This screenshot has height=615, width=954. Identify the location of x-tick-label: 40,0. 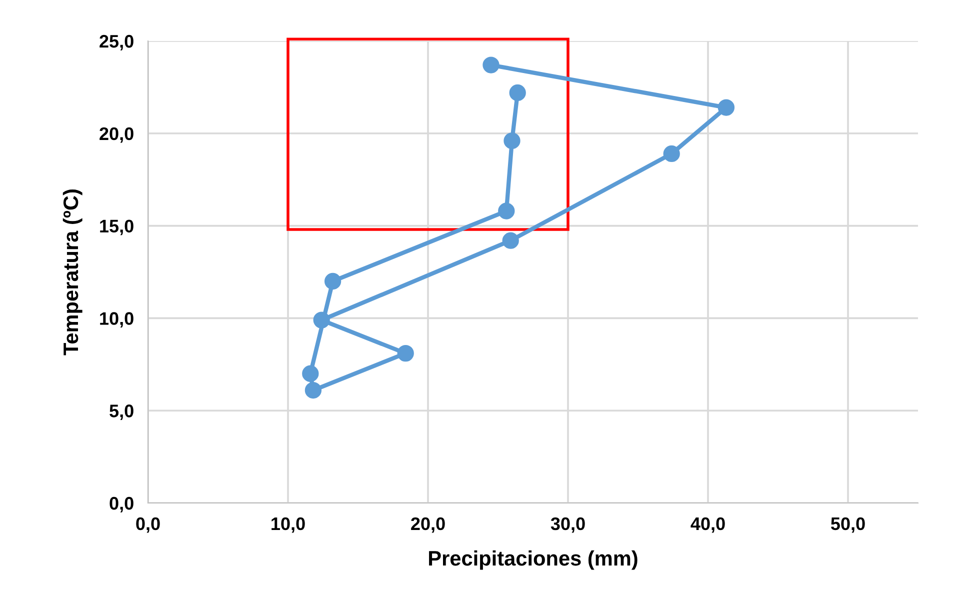
(707, 525).